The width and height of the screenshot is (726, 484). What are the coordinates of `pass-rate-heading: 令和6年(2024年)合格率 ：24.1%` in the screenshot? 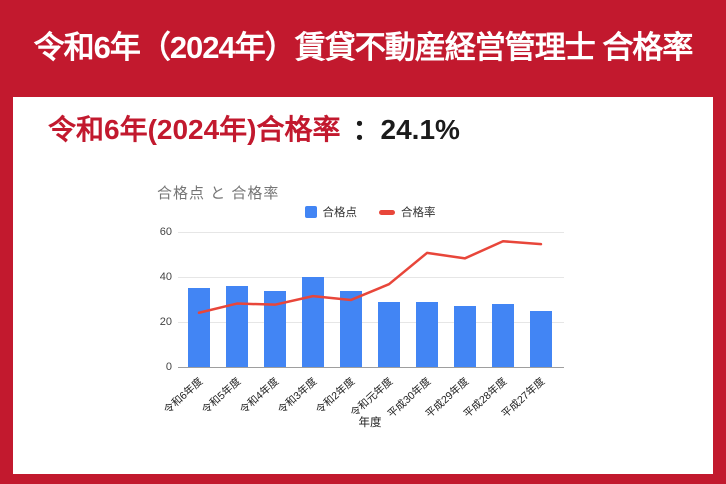 It's located at (254, 128).